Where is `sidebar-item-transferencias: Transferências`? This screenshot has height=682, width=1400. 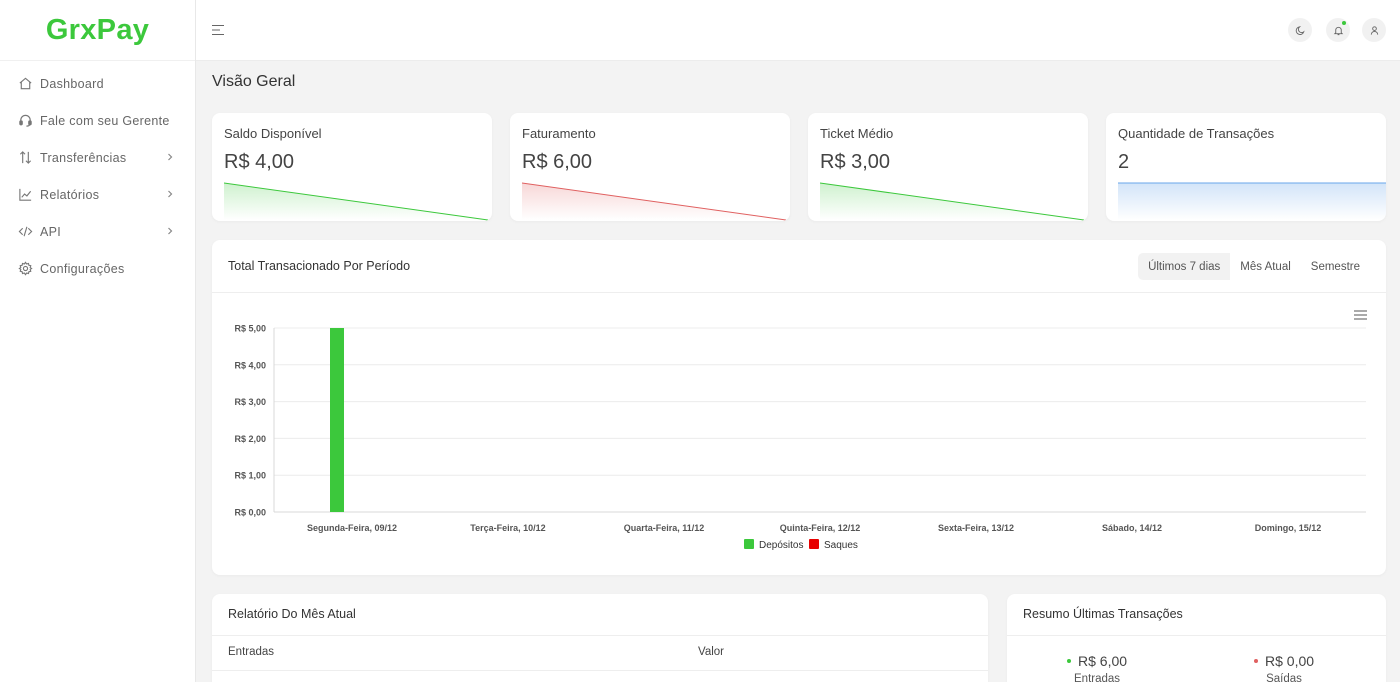
sidebar-item-transferencias: Transferências is located at coordinates (97, 157).